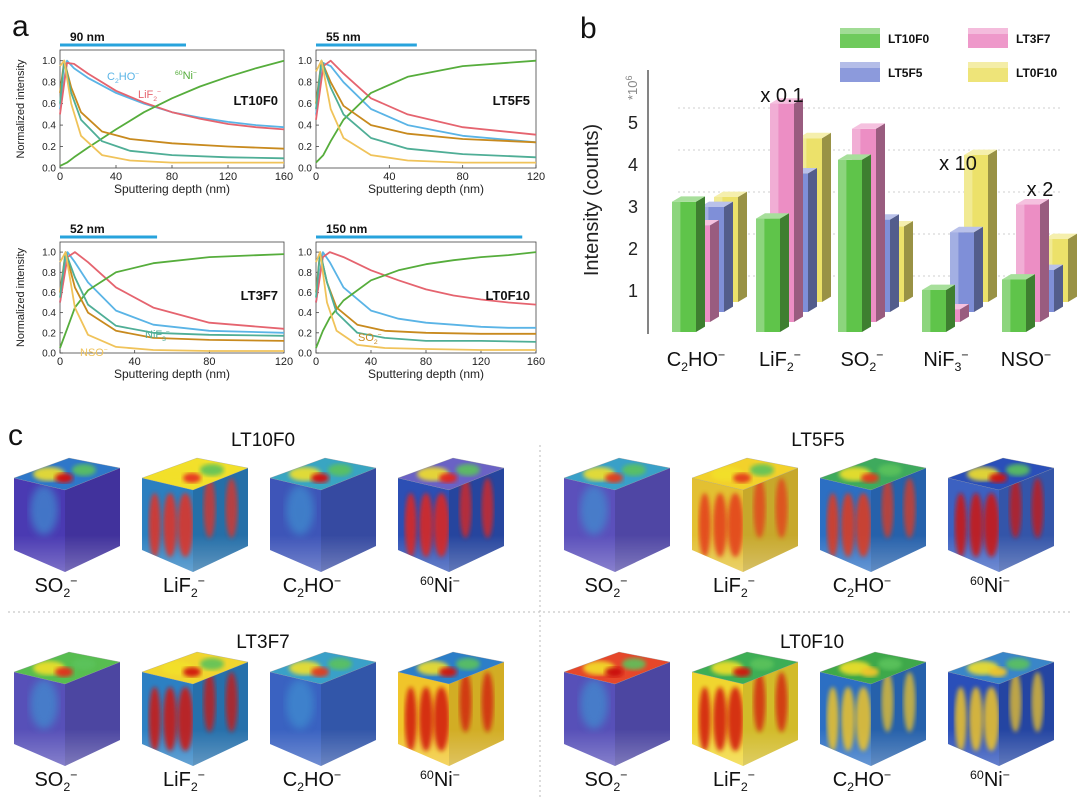  I want to click on cube-group-lt0f10: LT0F10 SO2− LiF2− C2HO− 60Ni−, so click(809, 713).